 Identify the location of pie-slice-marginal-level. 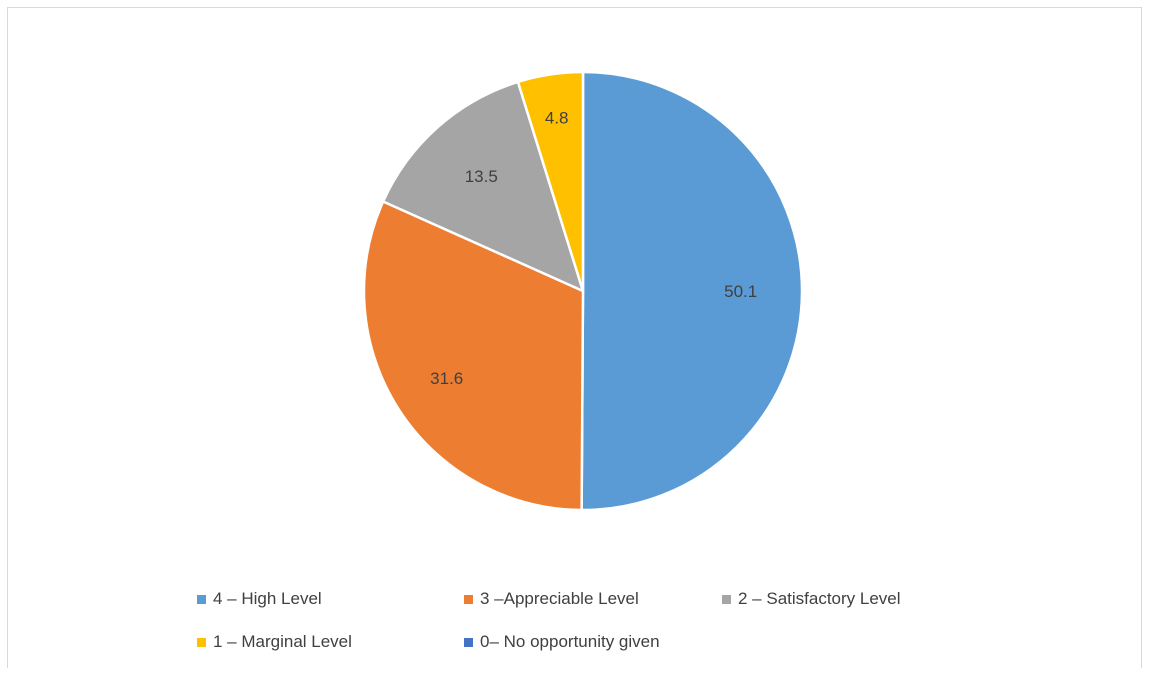
(550, 181).